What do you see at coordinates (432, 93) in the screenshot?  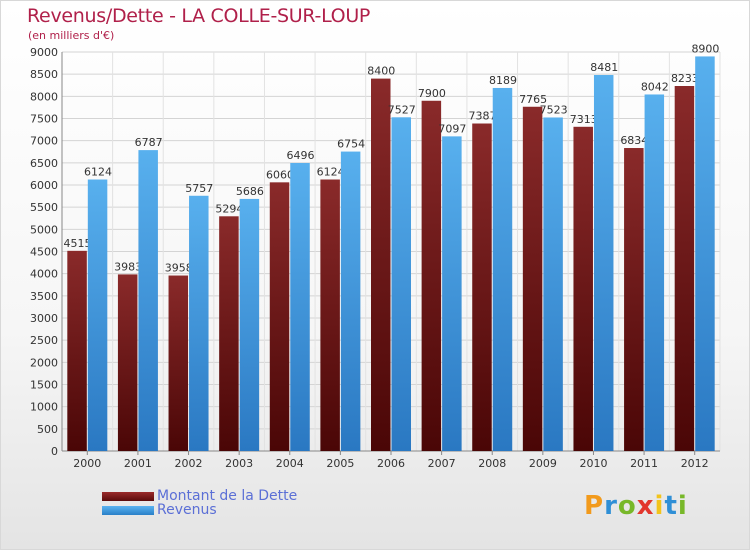 I see `bar-debt-value-label: 7900` at bounding box center [432, 93].